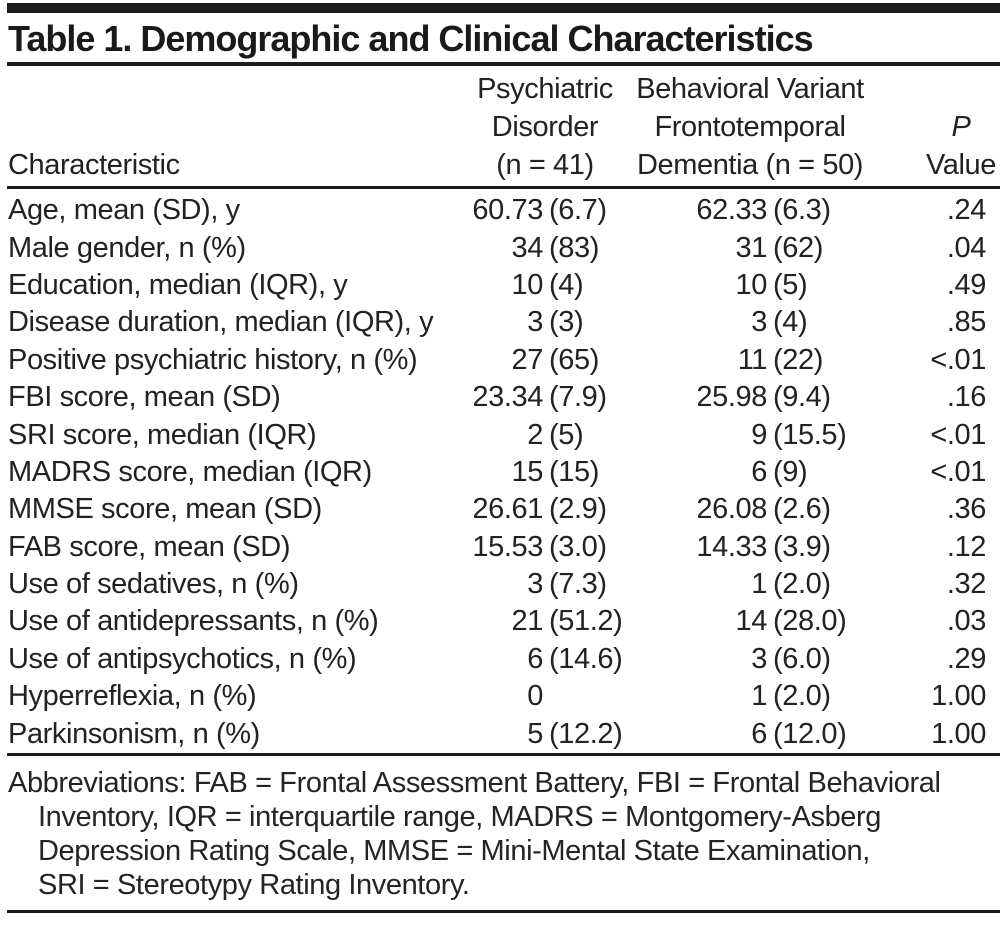  What do you see at coordinates (586, 621) in the screenshot?
I see `paren-value: (51.2)` at bounding box center [586, 621].